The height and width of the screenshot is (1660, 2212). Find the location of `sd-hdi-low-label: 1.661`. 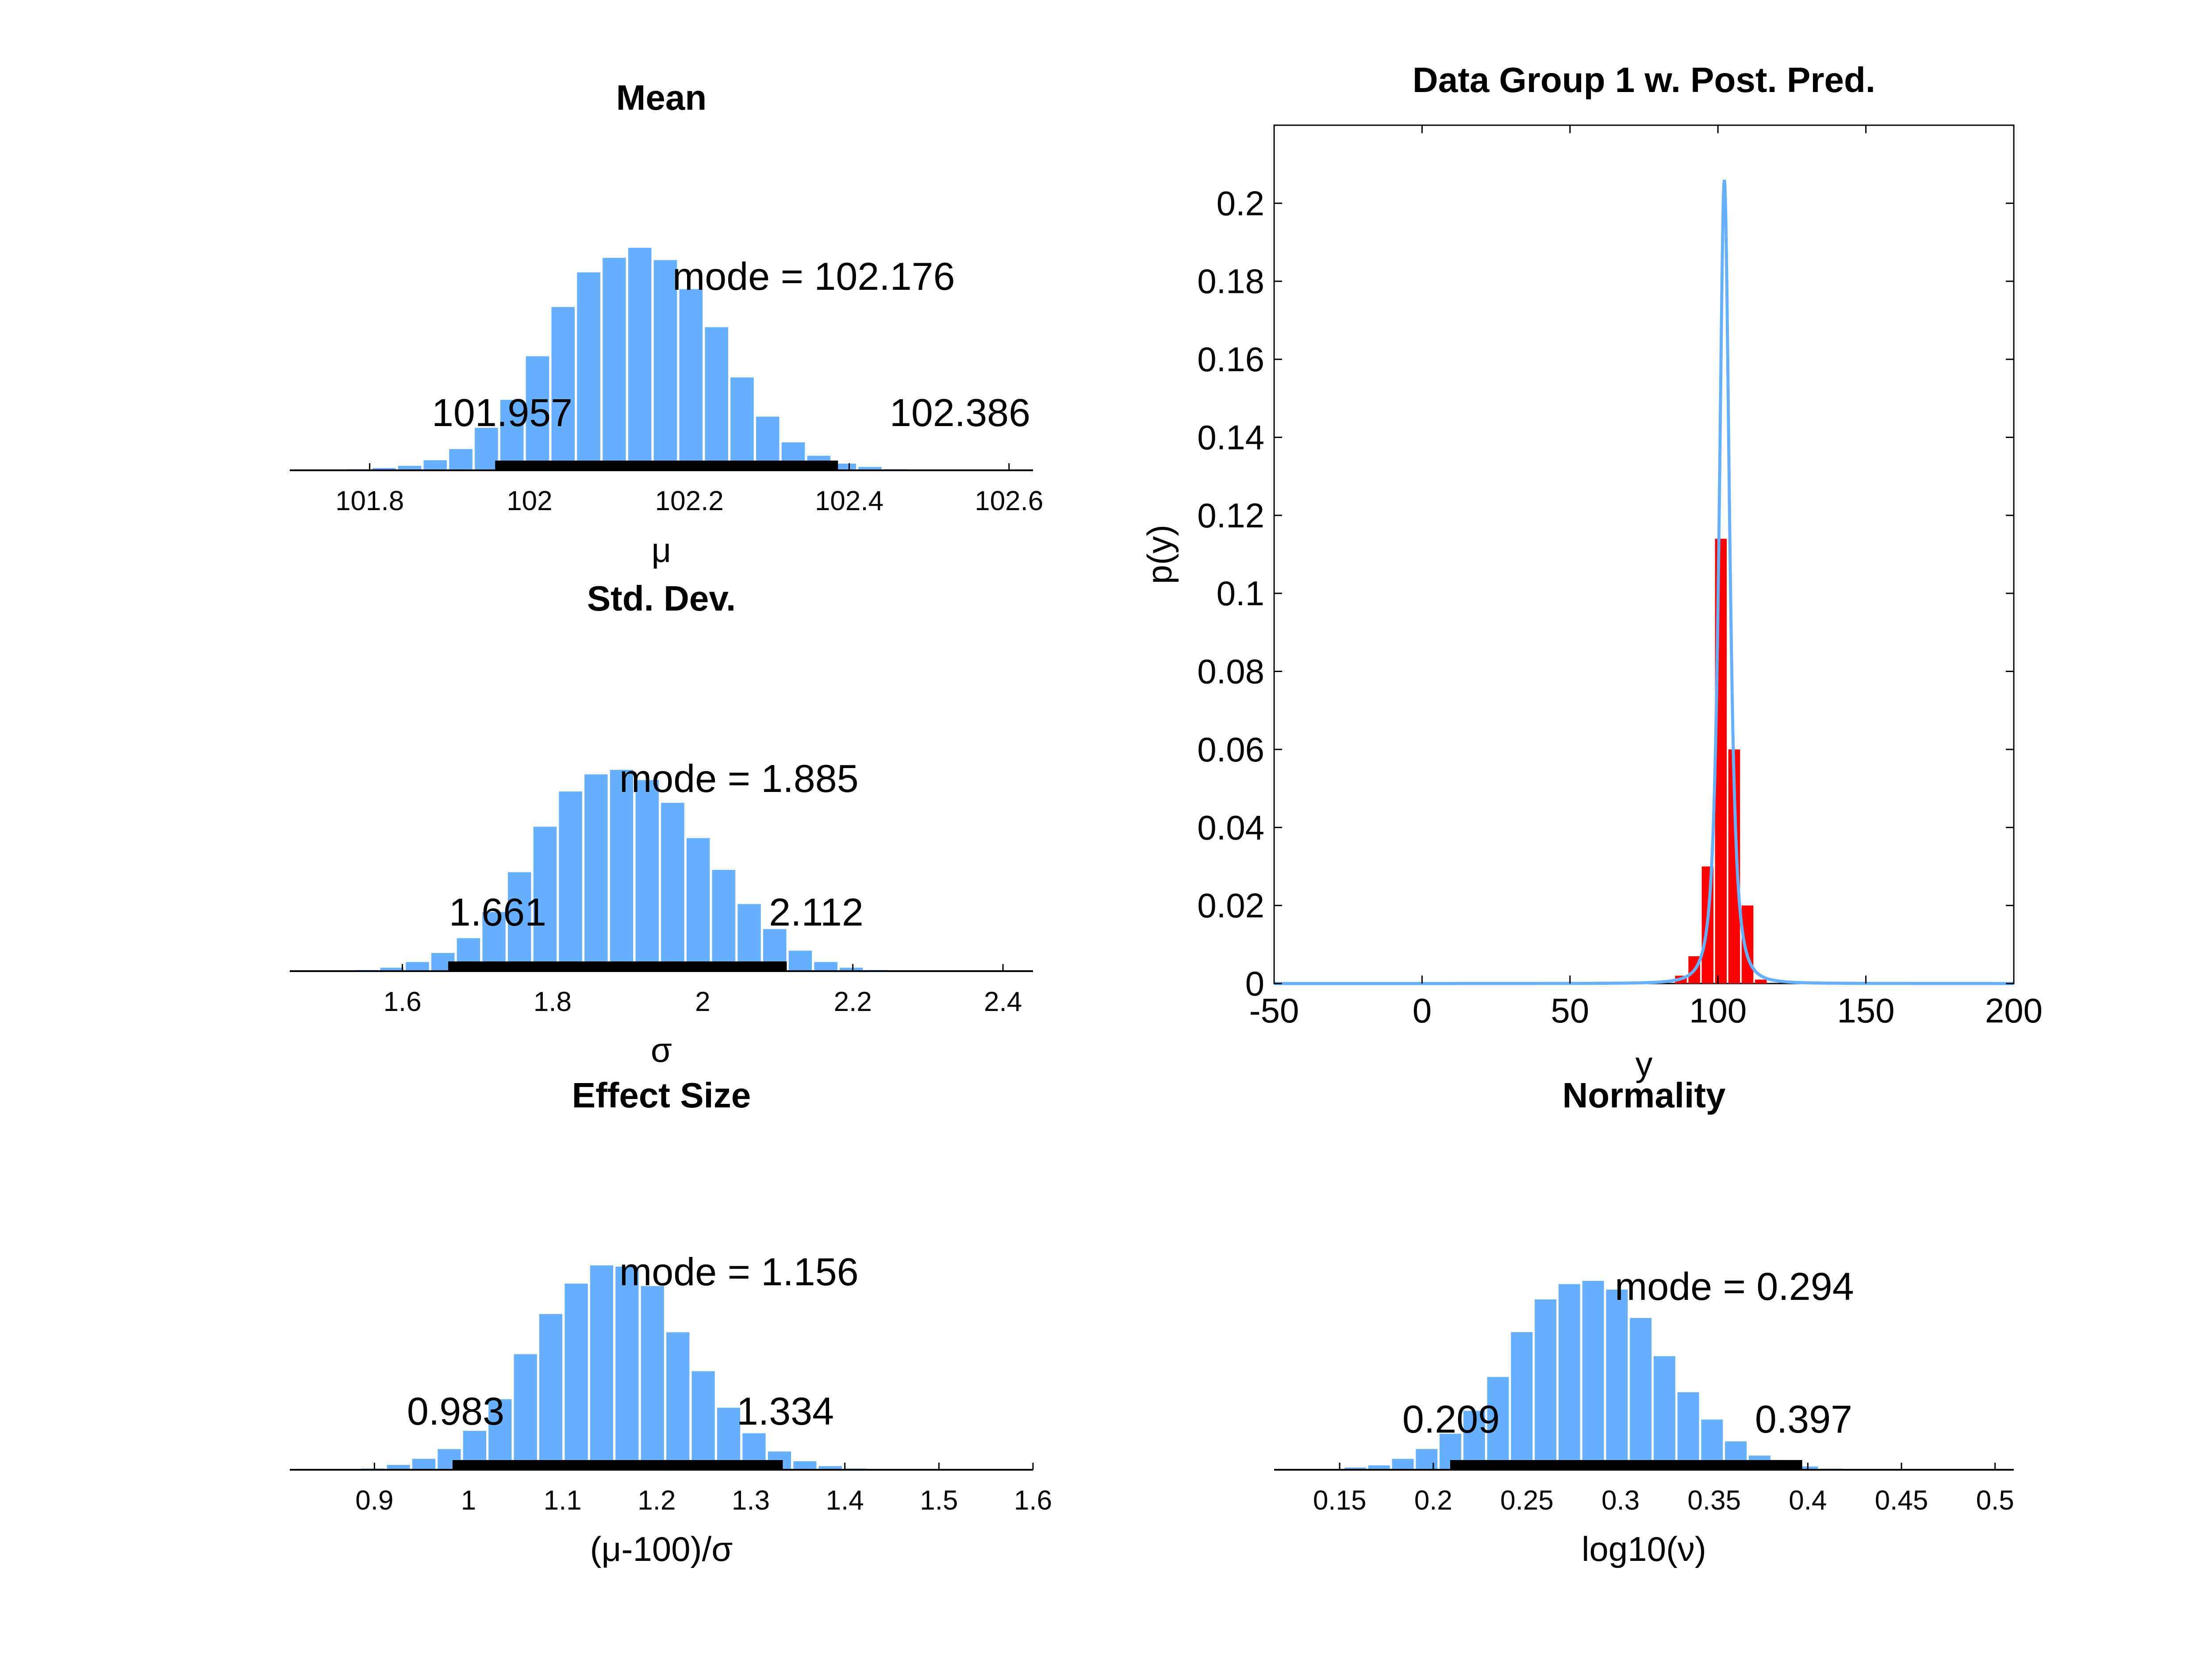

sd-hdi-low-label: 1.661 is located at coordinates (498, 912).